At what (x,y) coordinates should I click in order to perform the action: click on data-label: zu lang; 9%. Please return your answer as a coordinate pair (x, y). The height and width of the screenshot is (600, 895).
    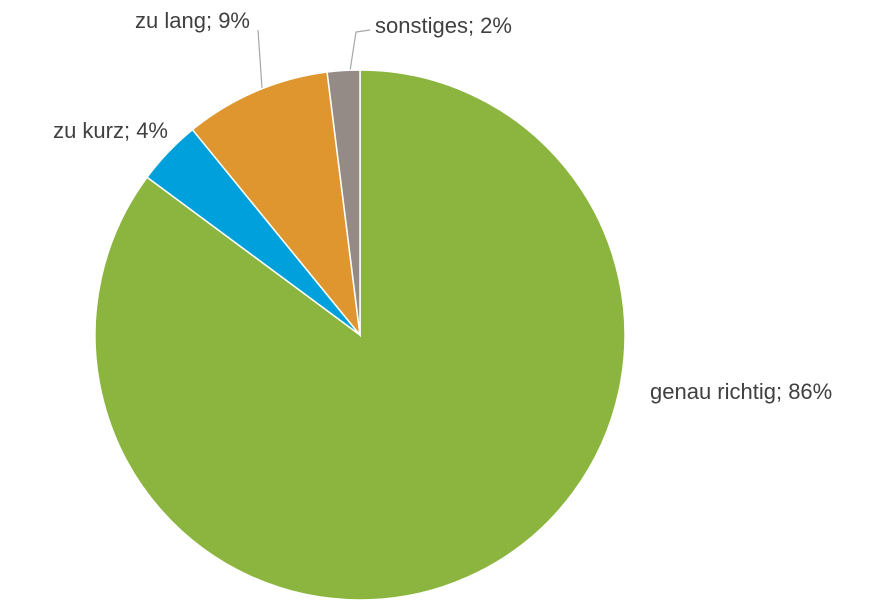
    Looking at the image, I should click on (192, 20).